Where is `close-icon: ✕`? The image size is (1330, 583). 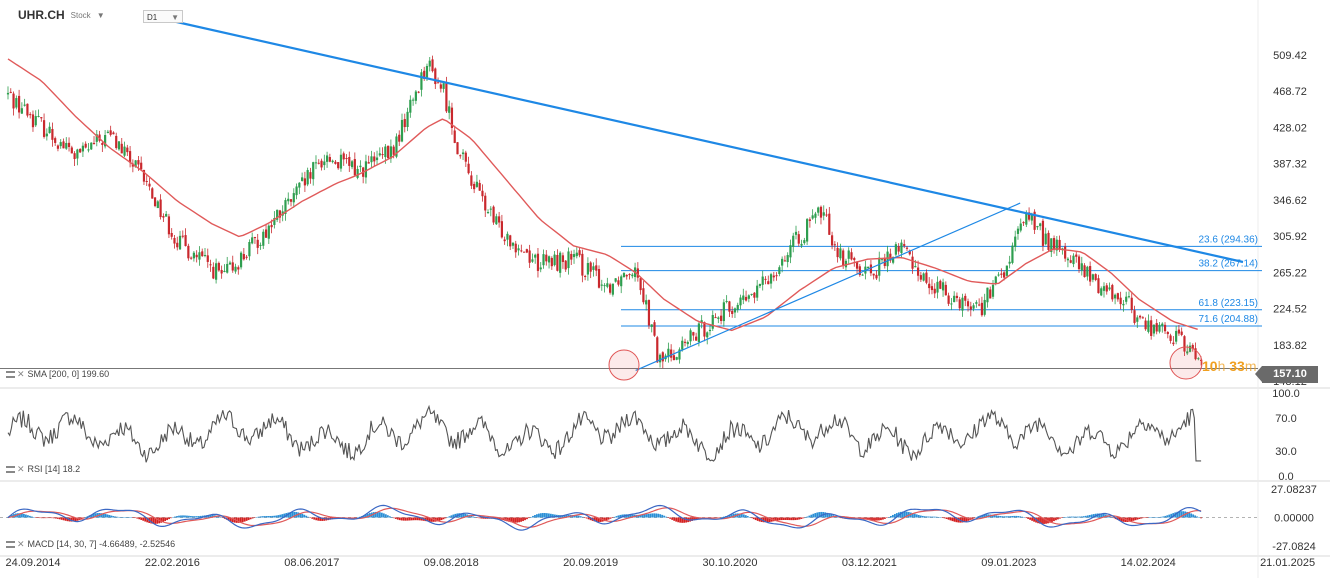
close-icon: ✕ is located at coordinates (21, 469).